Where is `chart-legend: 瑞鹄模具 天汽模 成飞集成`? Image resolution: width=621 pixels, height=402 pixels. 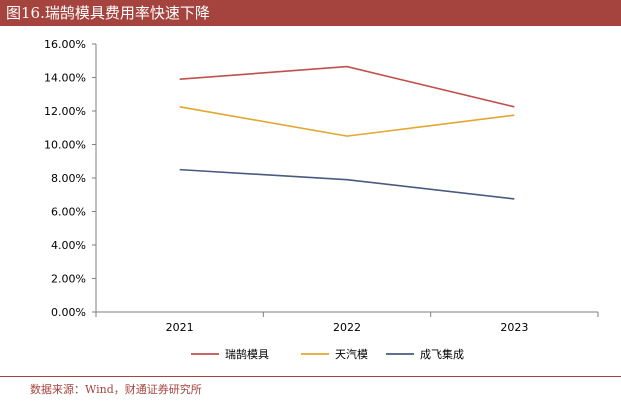
chart-legend: 瑞鹄模具 天汽模 成飞集成 is located at coordinates (327, 354).